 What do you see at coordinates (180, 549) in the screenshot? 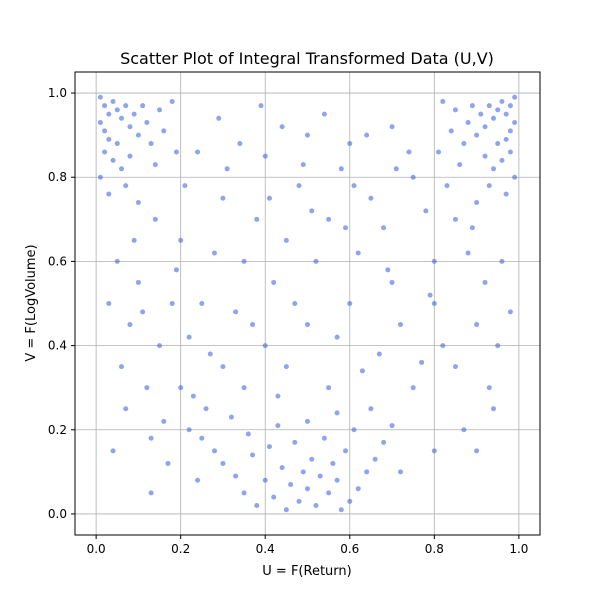
I see `x-tick-label: 0.2` at bounding box center [180, 549].